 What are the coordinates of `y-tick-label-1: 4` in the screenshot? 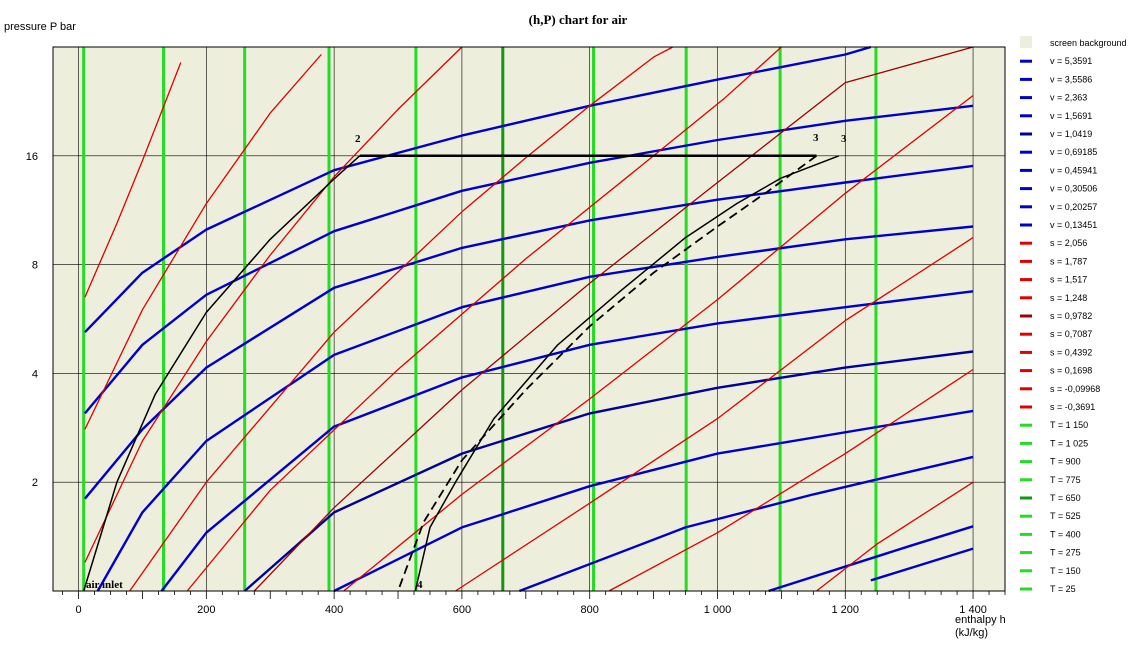 It's located at (35, 374).